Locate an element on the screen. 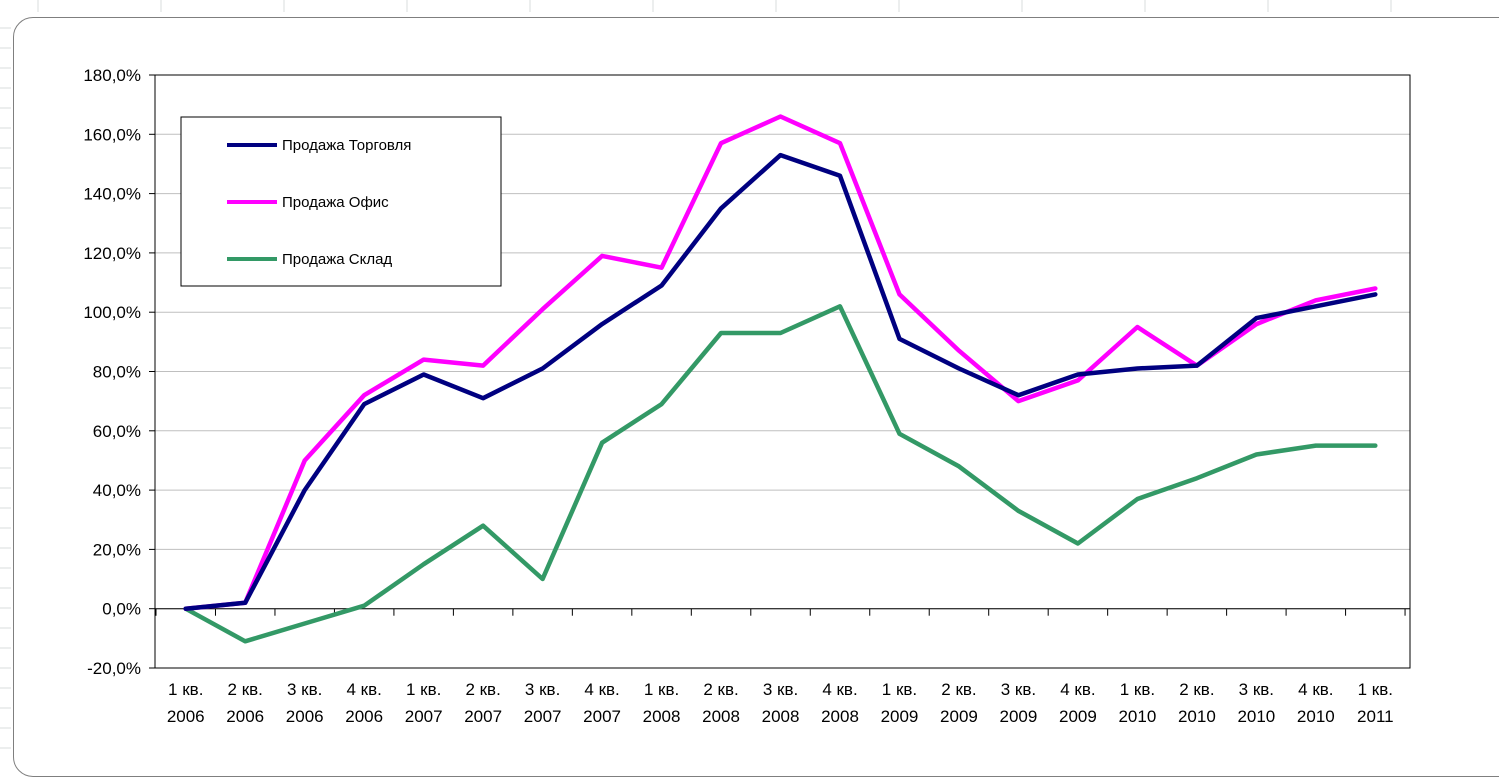 The width and height of the screenshot is (1499, 777). y-tick-label: 80,0% is located at coordinates (117, 372).